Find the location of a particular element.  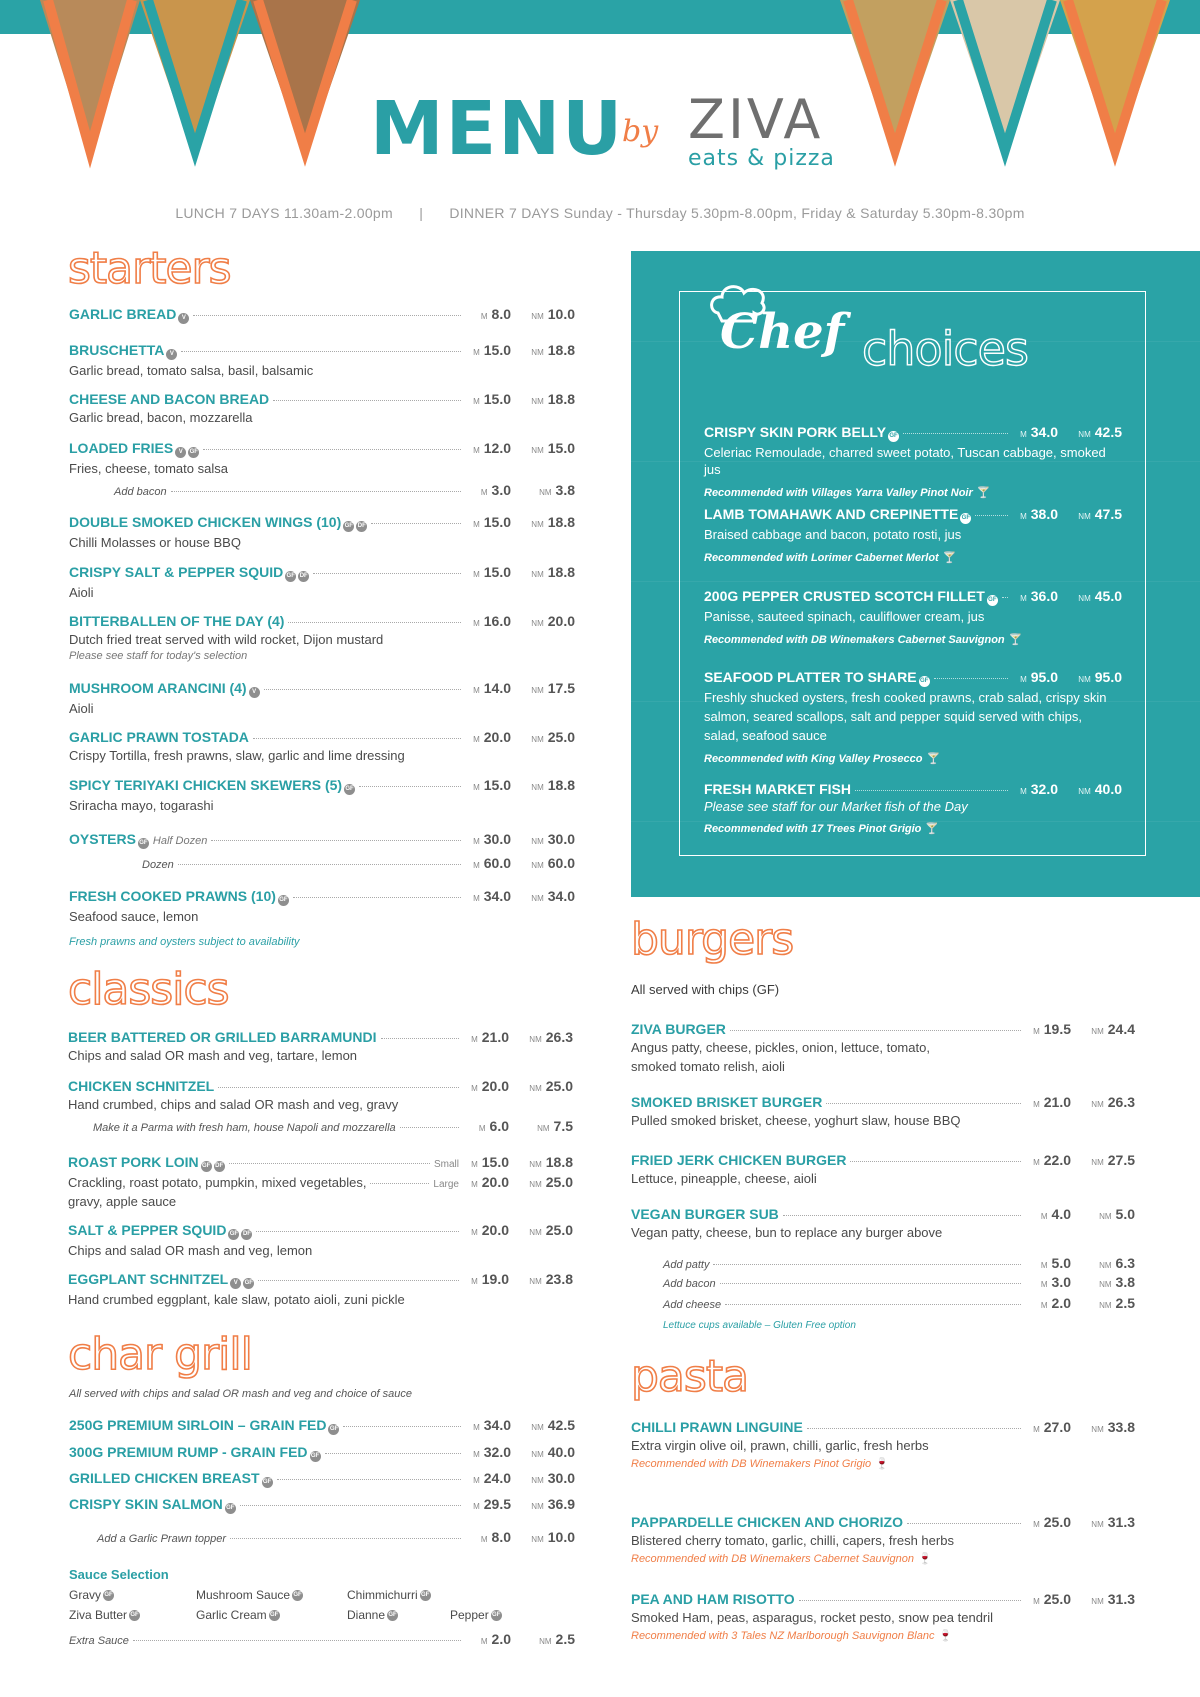

menu-item-name: CHEESE AND BACON BREAD is located at coordinates (169, 399).